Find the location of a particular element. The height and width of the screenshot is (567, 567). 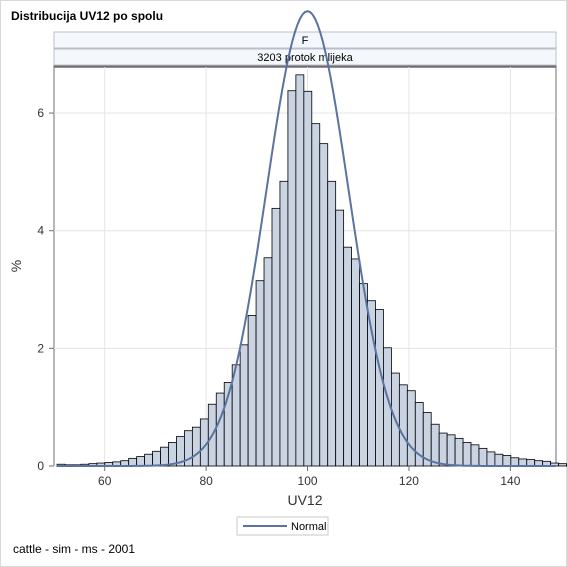

y-tick-label: 4 is located at coordinates (40, 231).